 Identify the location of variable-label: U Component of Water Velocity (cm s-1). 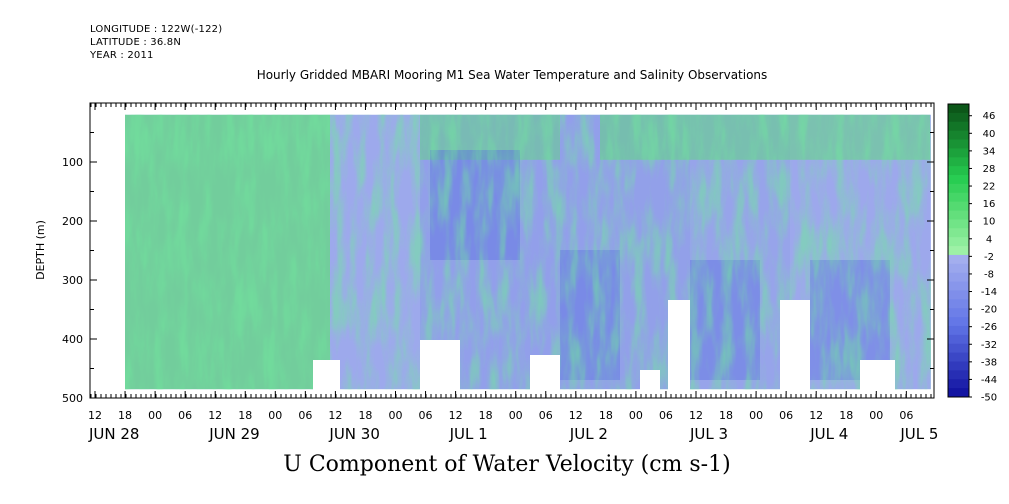
(507, 464).